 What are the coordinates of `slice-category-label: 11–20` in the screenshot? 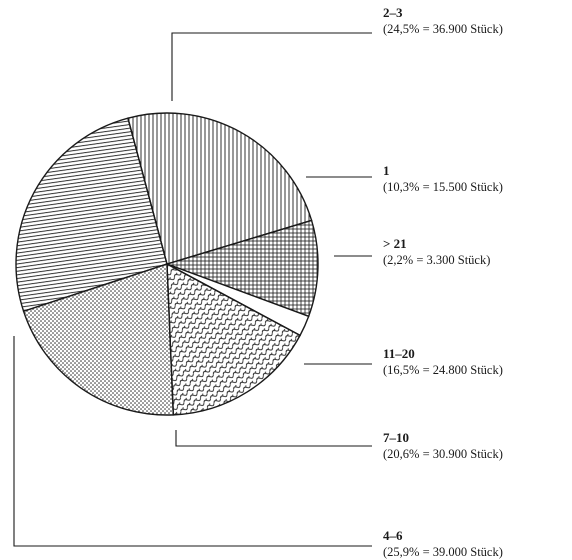 It's located at (399, 353).